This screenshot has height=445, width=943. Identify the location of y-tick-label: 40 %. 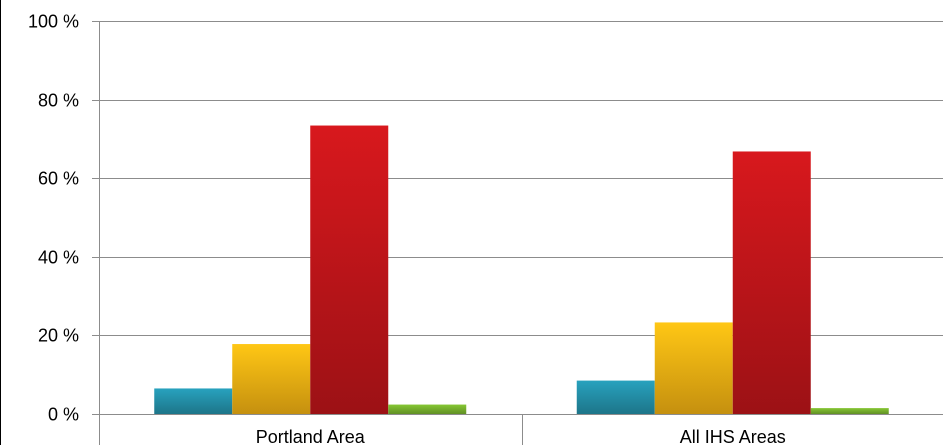
(58, 258).